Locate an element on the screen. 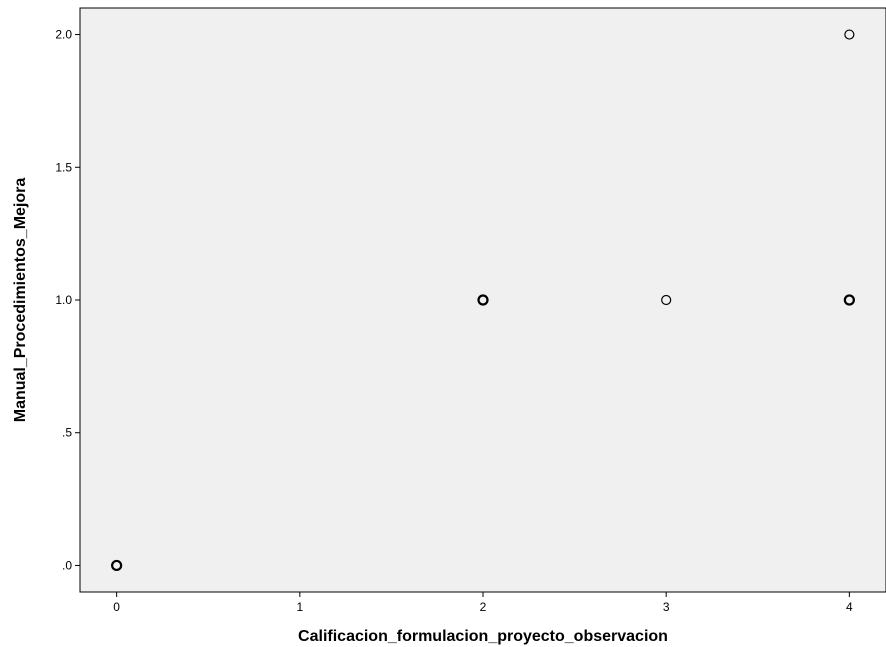 The image size is (886, 647). y-tick-label: .0 is located at coordinates (67, 565).